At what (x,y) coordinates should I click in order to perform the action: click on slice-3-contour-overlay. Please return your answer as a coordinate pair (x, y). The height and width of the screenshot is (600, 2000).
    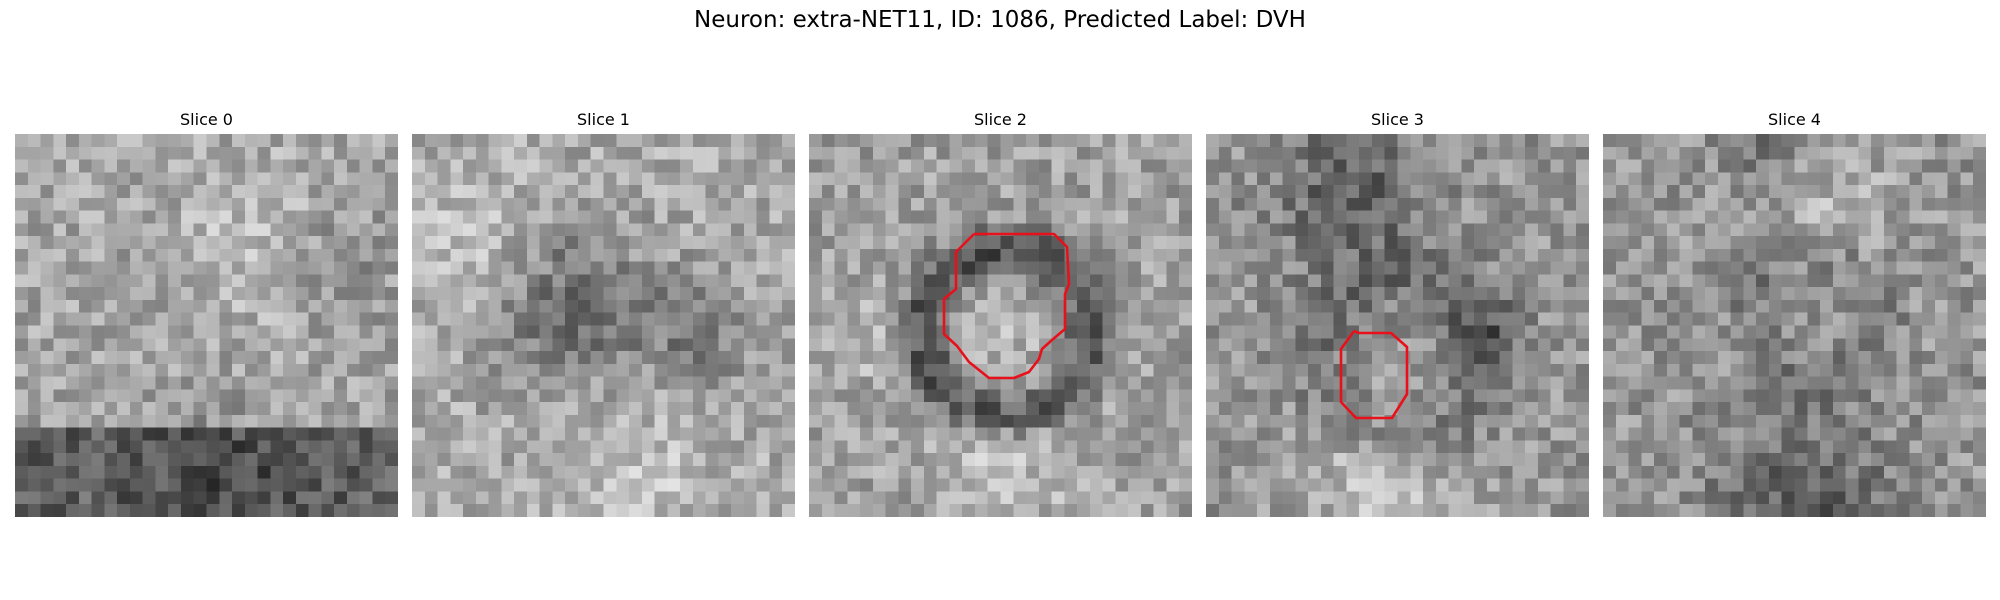
    Looking at the image, I should click on (1374, 374).